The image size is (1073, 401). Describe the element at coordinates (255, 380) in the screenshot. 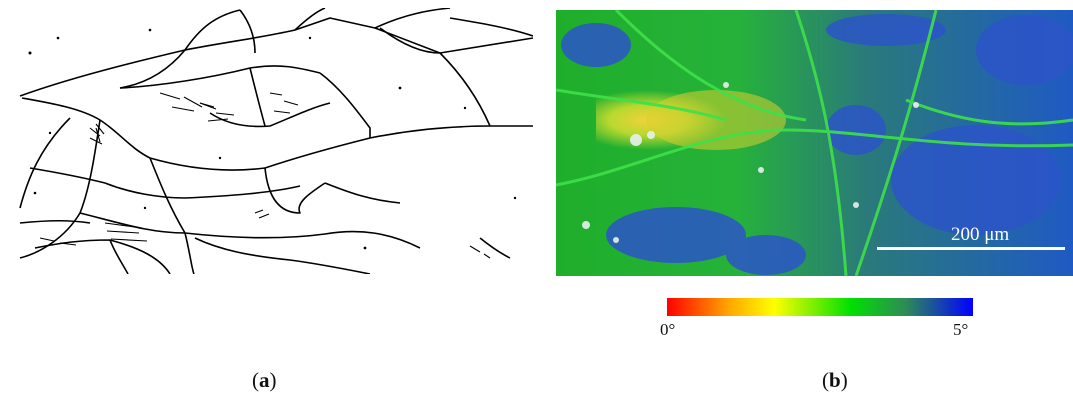

I see `caption-a-open: (` at that location.